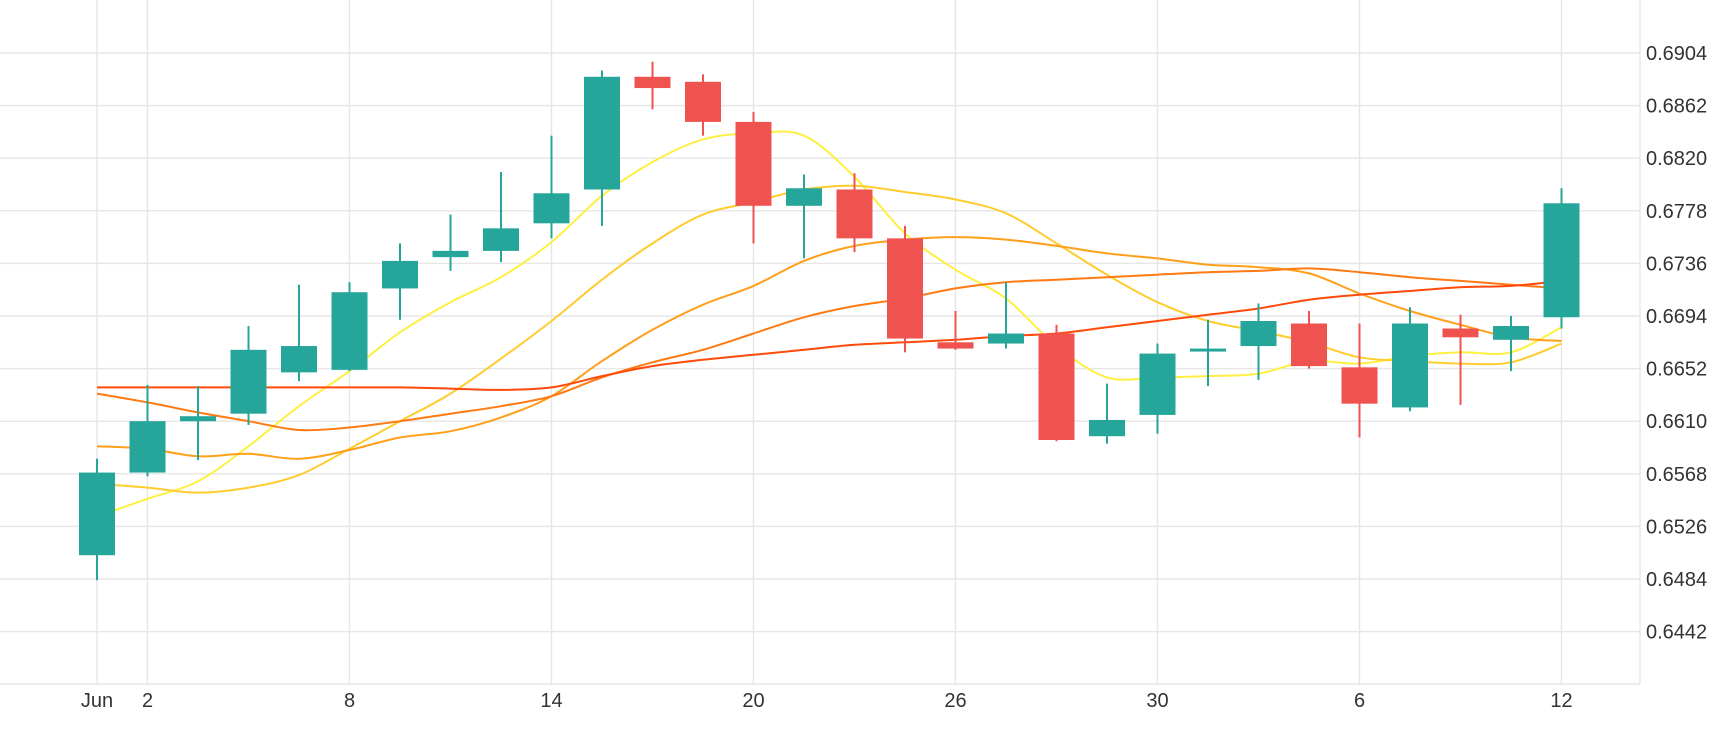 The height and width of the screenshot is (730, 1730). I want to click on x-tick-label: 30, so click(1157, 701).